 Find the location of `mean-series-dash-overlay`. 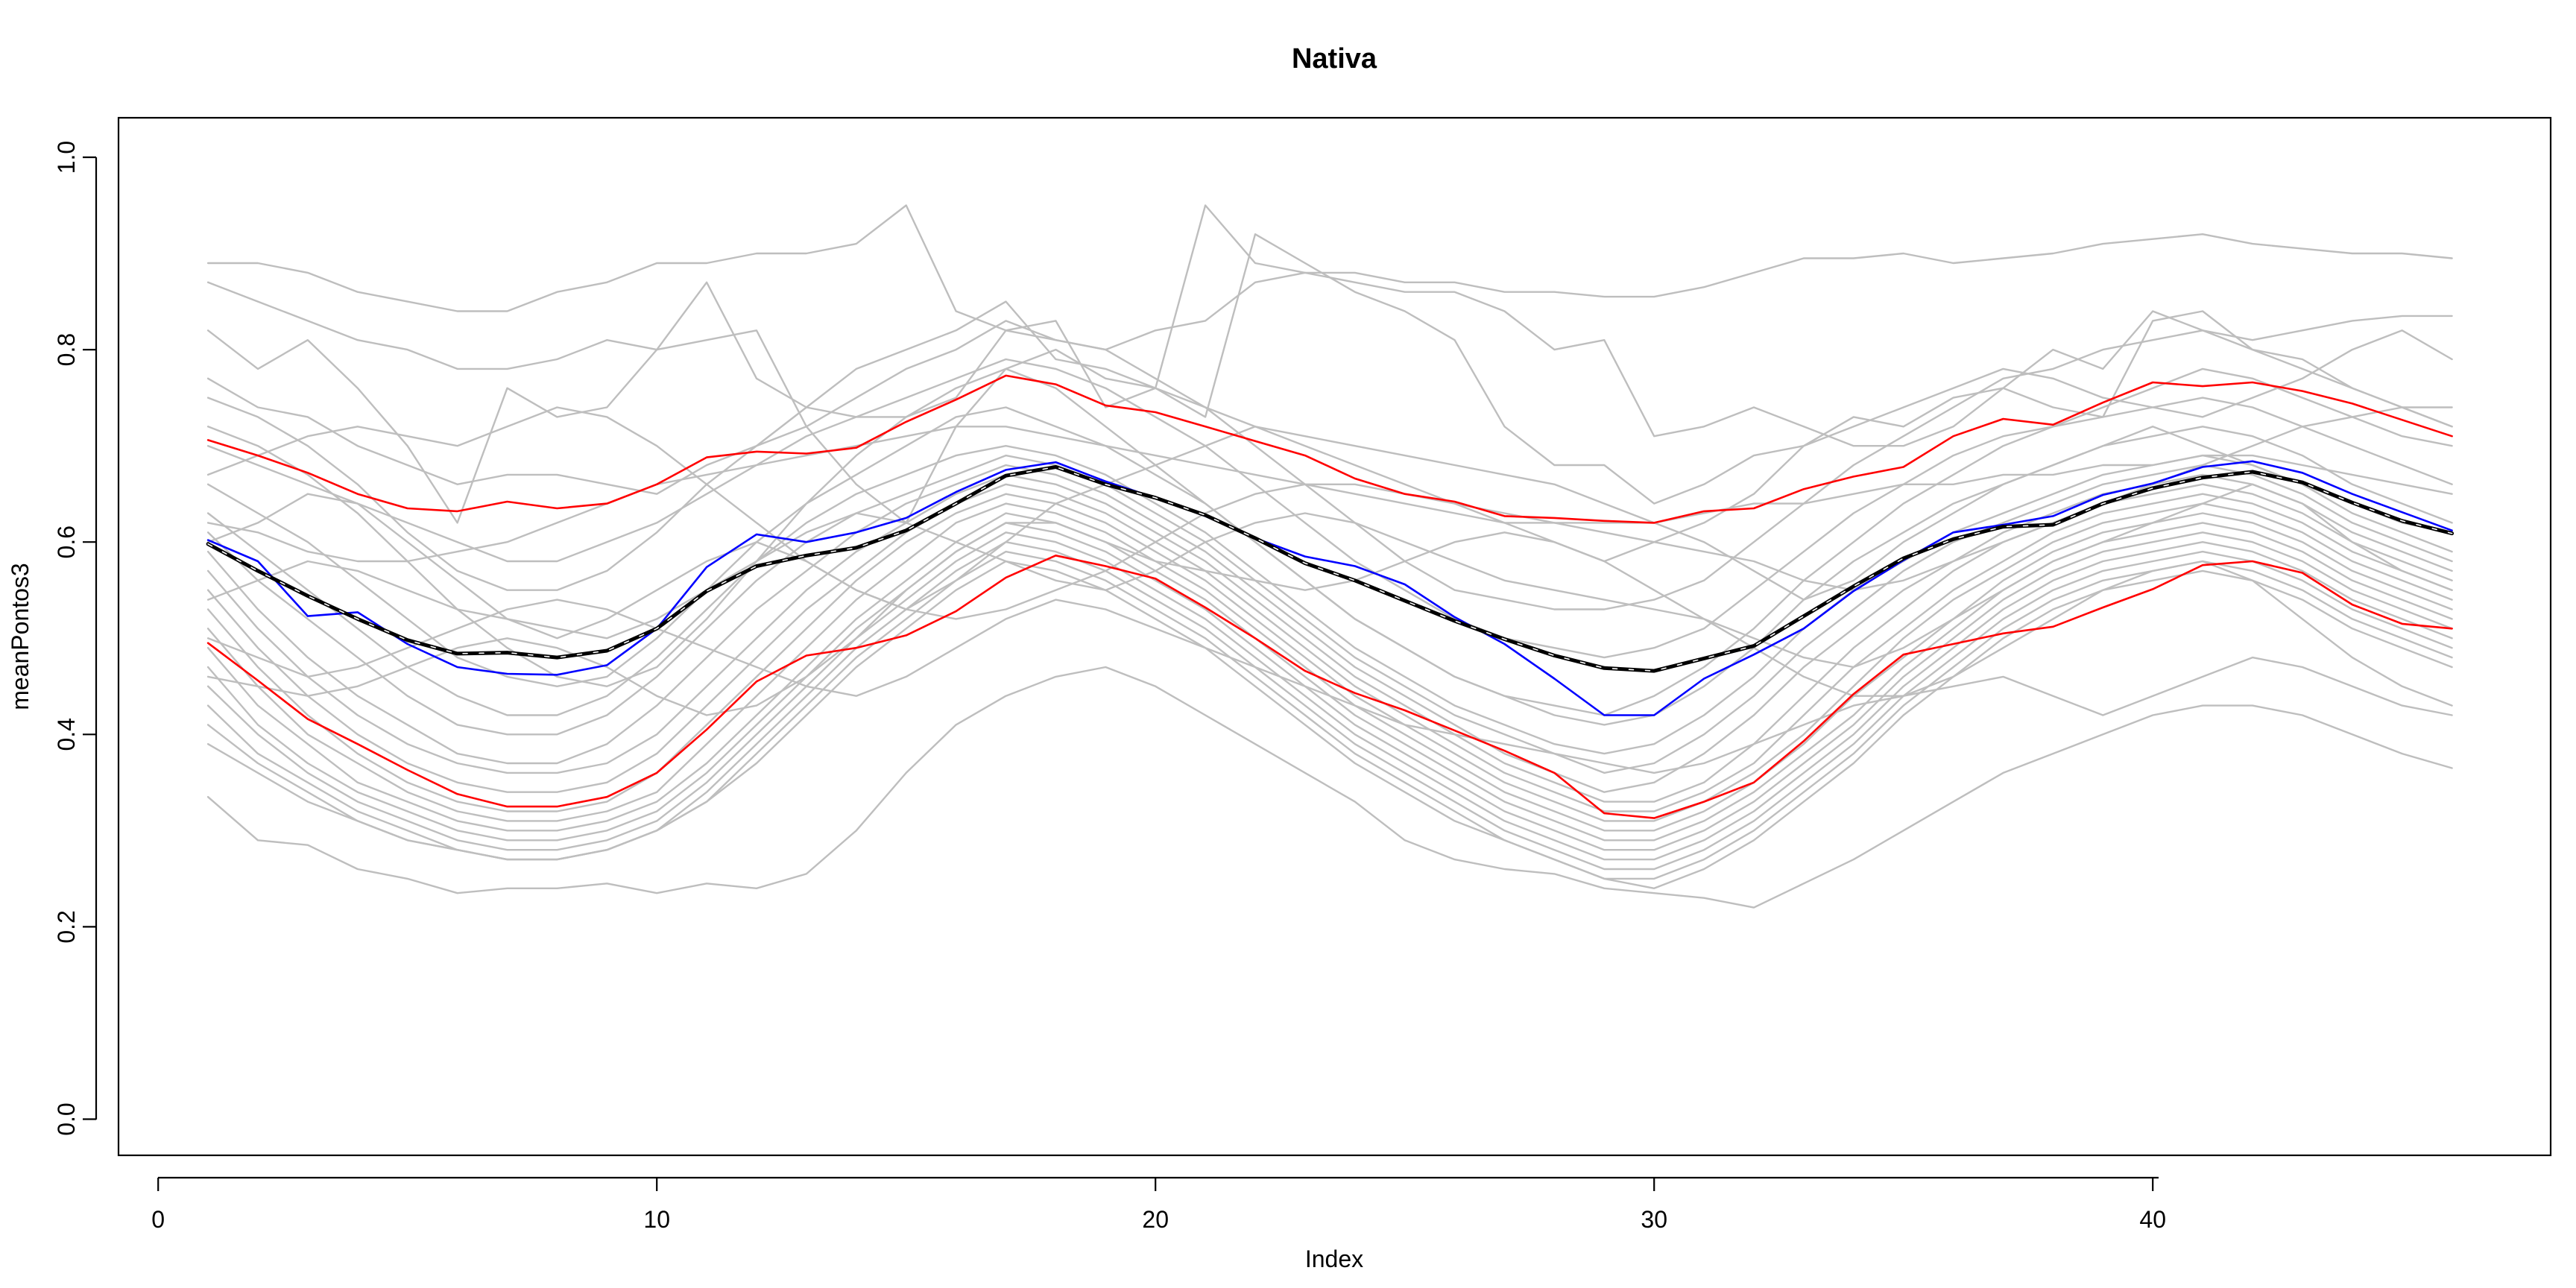

mean-series-dash-overlay is located at coordinates (1330, 569).